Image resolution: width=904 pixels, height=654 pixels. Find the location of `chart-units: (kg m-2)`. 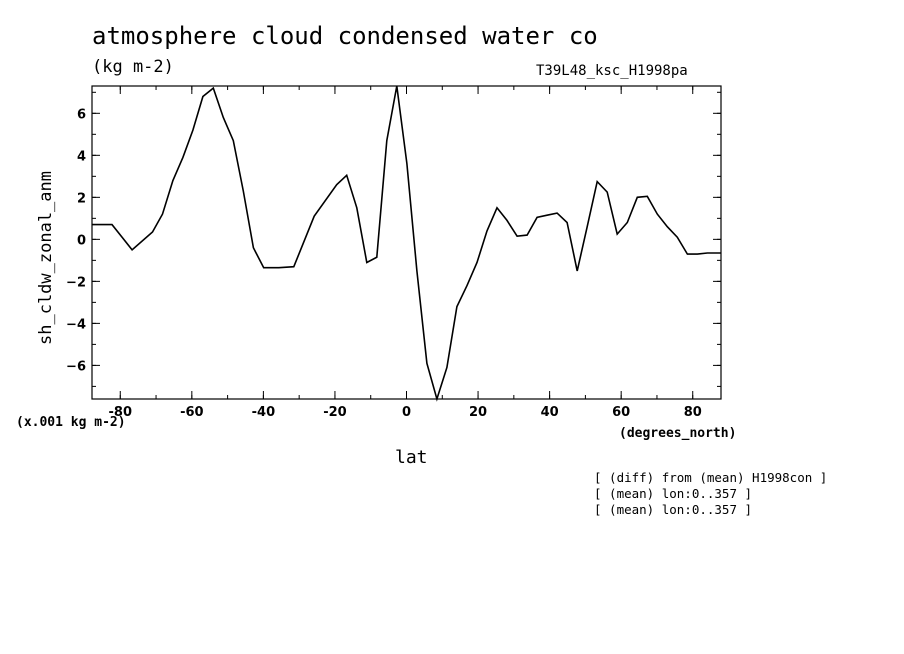

chart-units: (kg m-2) is located at coordinates (133, 67).